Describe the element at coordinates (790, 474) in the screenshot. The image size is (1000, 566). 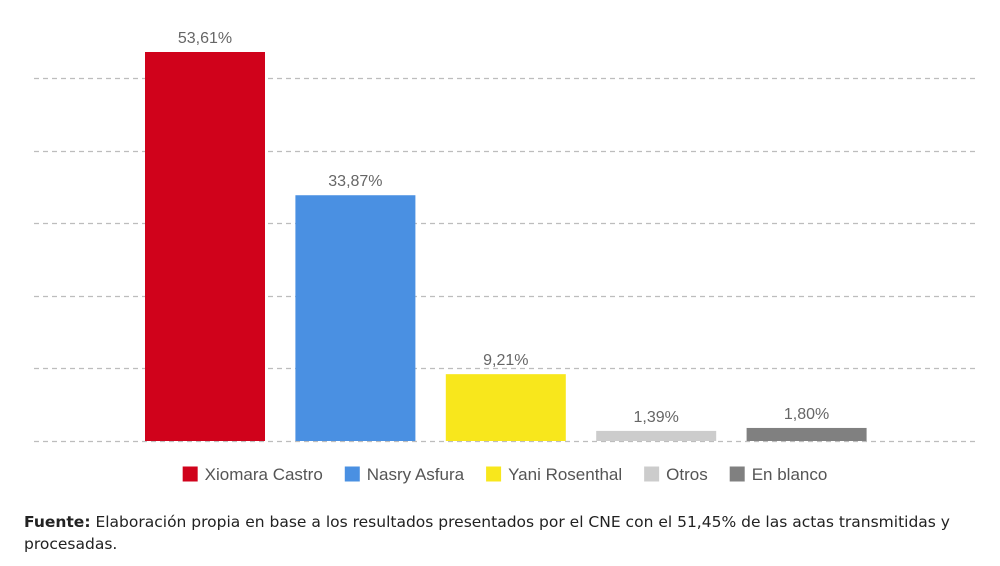
I see `legend-label-5: En blanco` at that location.